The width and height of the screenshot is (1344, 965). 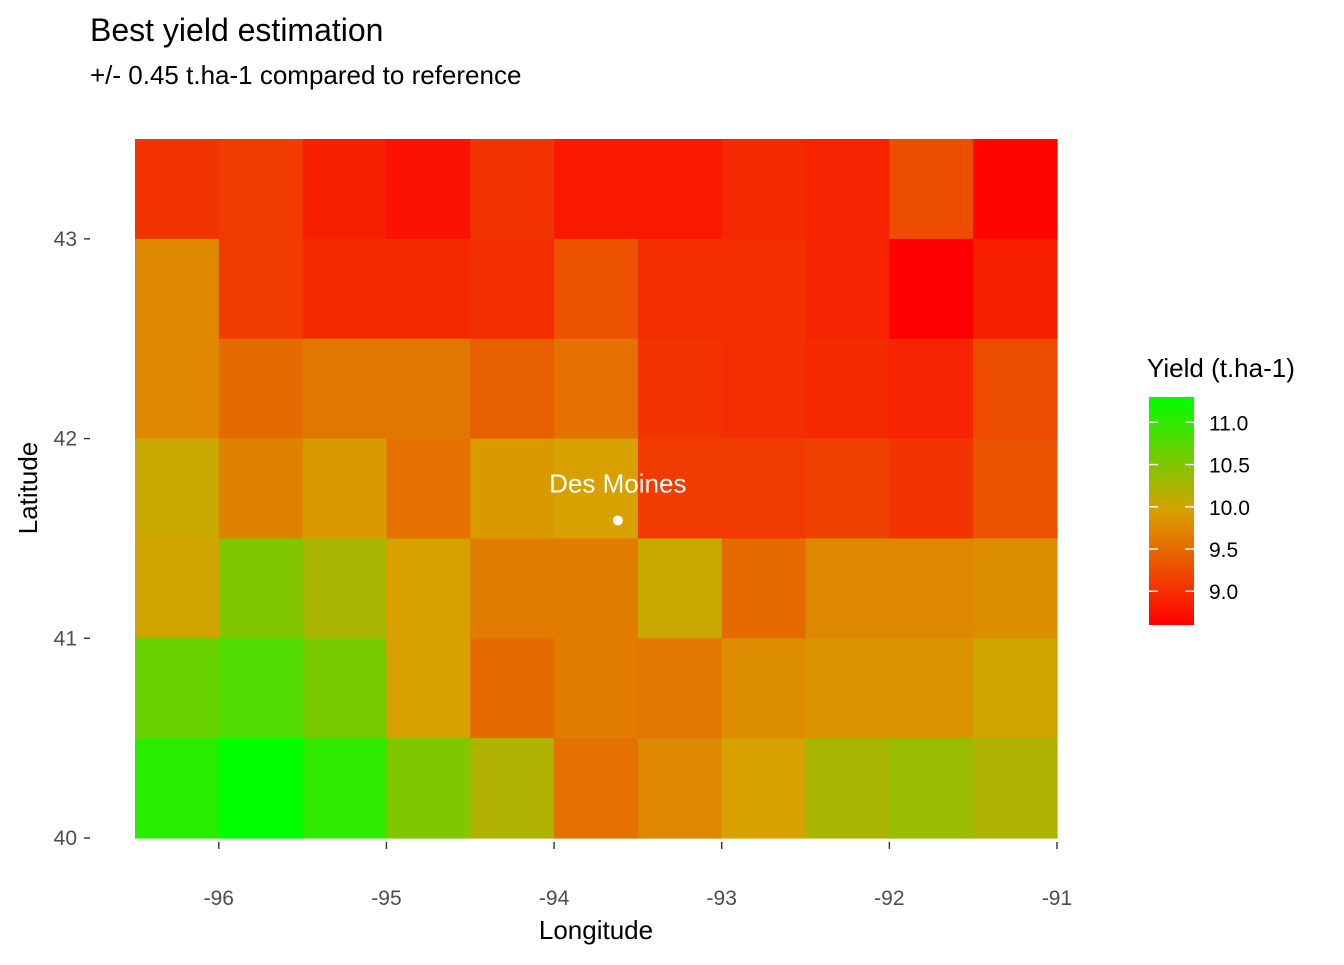 I want to click on y-tick-label: 42, so click(x=65, y=439).